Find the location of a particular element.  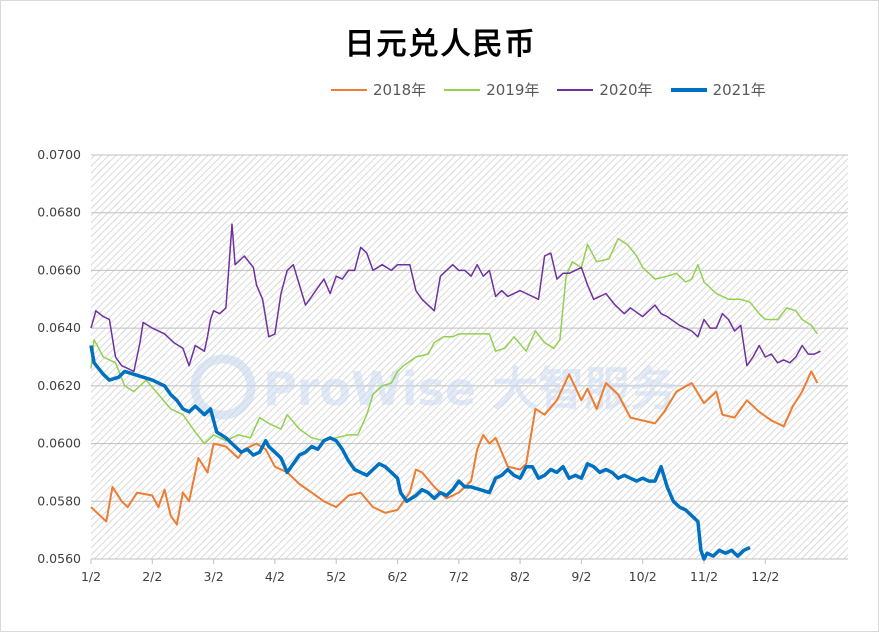

legend-swatch-2020 is located at coordinates (575, 89).